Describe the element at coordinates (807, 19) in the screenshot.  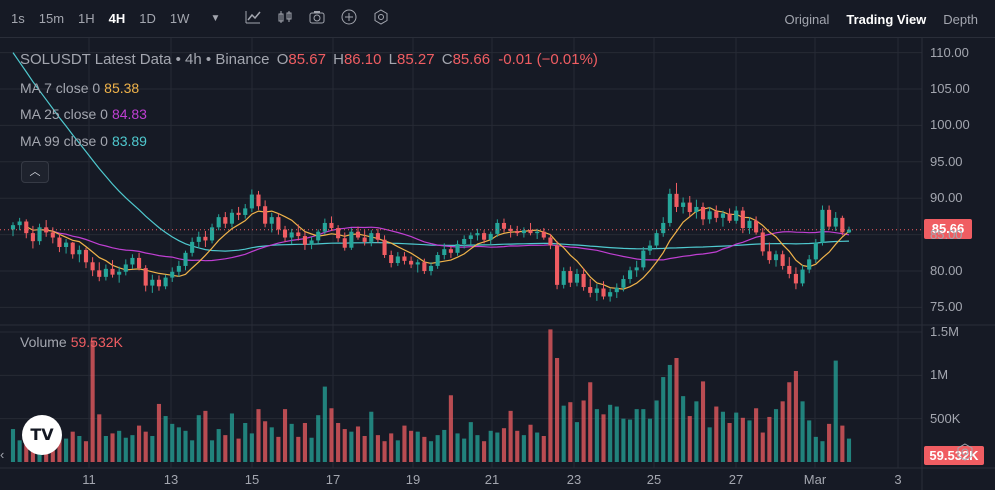
I see `tab-original: Original` at that location.